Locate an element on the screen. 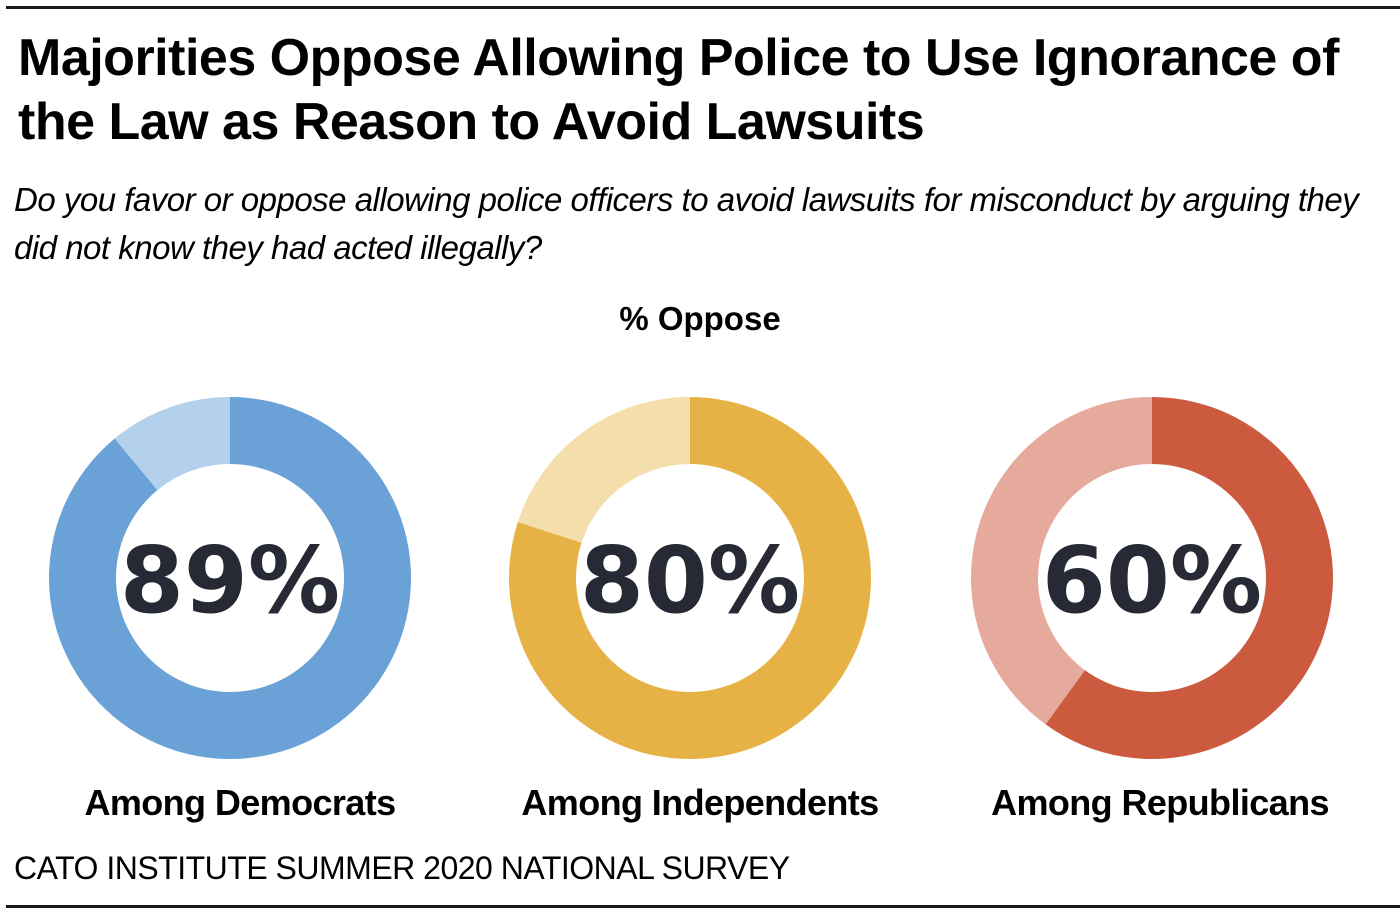  donut-segment-independents is located at coordinates (690, 578).